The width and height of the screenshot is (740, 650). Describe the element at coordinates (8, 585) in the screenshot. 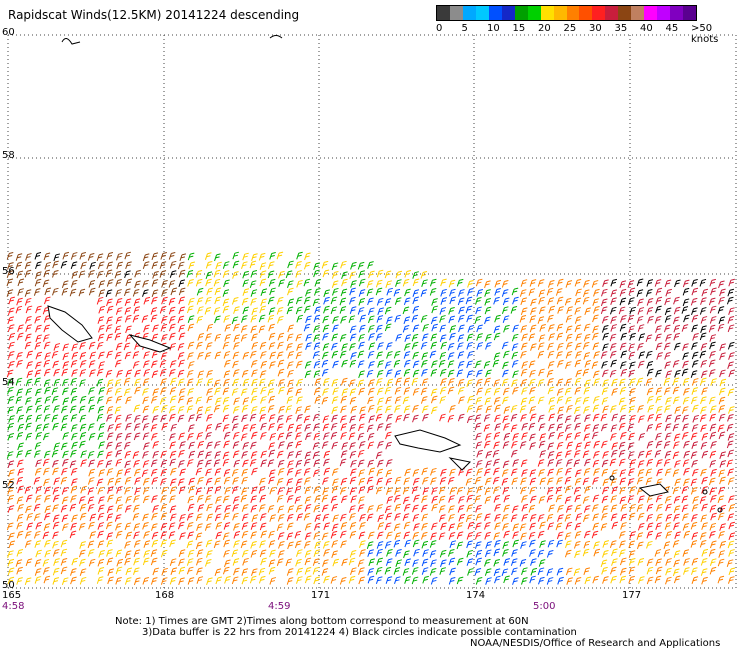

I see `lat-label-50: 50` at that location.